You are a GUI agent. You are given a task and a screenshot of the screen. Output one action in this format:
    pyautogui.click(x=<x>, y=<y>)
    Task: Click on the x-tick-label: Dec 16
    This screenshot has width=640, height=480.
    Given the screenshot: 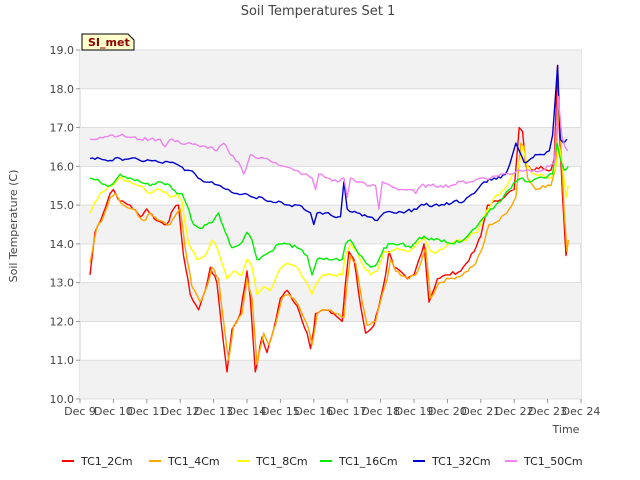 What is the action you would take?
    pyautogui.click(x=313, y=411)
    